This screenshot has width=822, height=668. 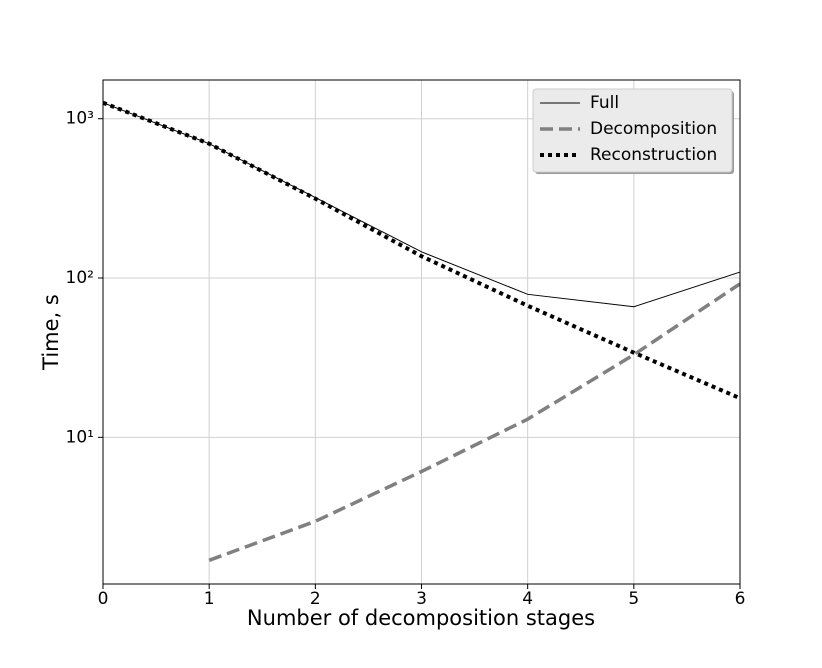 What do you see at coordinates (51, 332) in the screenshot?
I see `y-axis-label: Time, s` at bounding box center [51, 332].